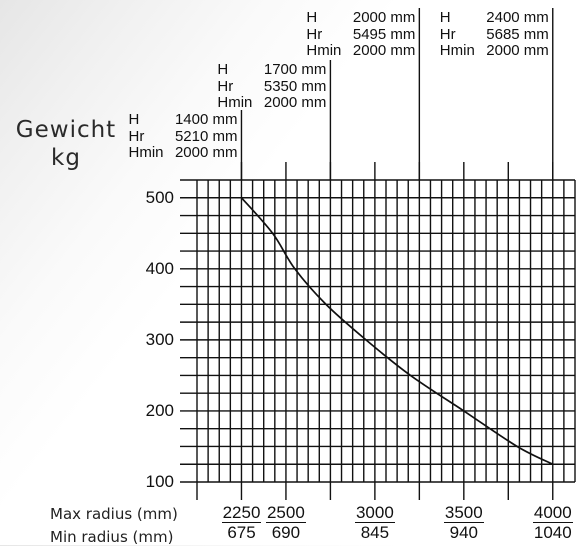 The height and width of the screenshot is (546, 580). I want to click on annotation-block: H 2400 mm Hr 5685 mm Hmin 2000 mm, so click(494, 34).